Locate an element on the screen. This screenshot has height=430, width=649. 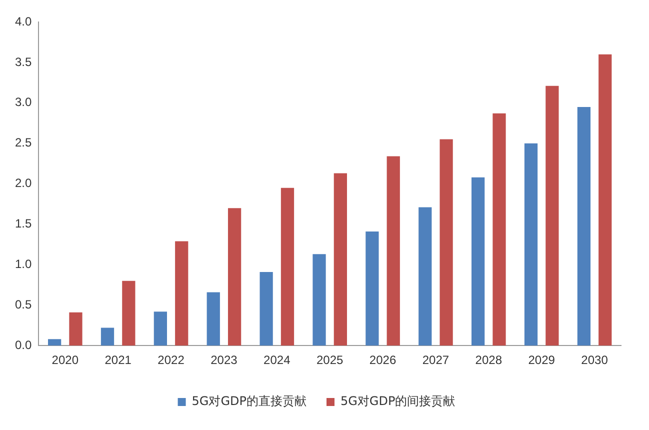
legend-label: 5G对GDP的直接贡献 is located at coordinates (249, 401).